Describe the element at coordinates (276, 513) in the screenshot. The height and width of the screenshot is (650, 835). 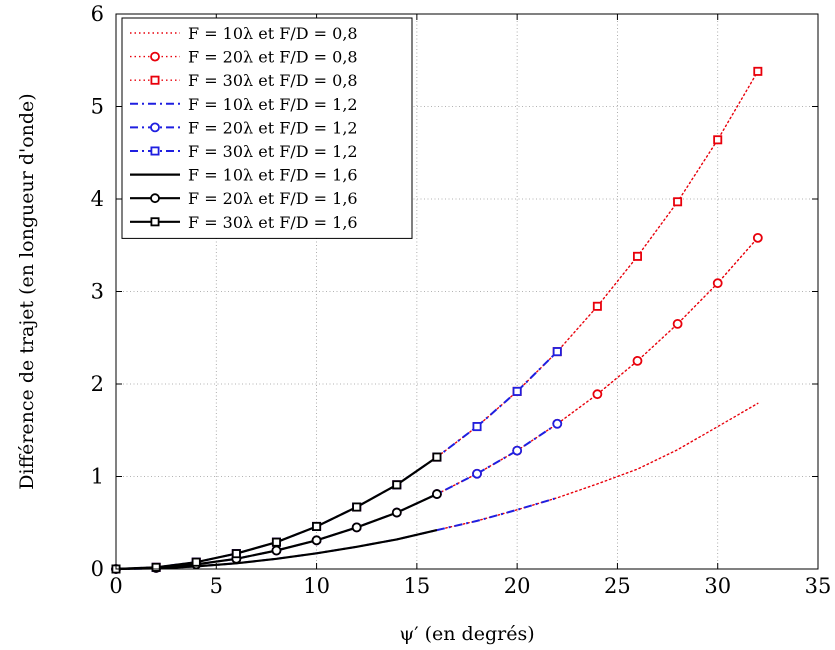
I see `series-group` at that location.